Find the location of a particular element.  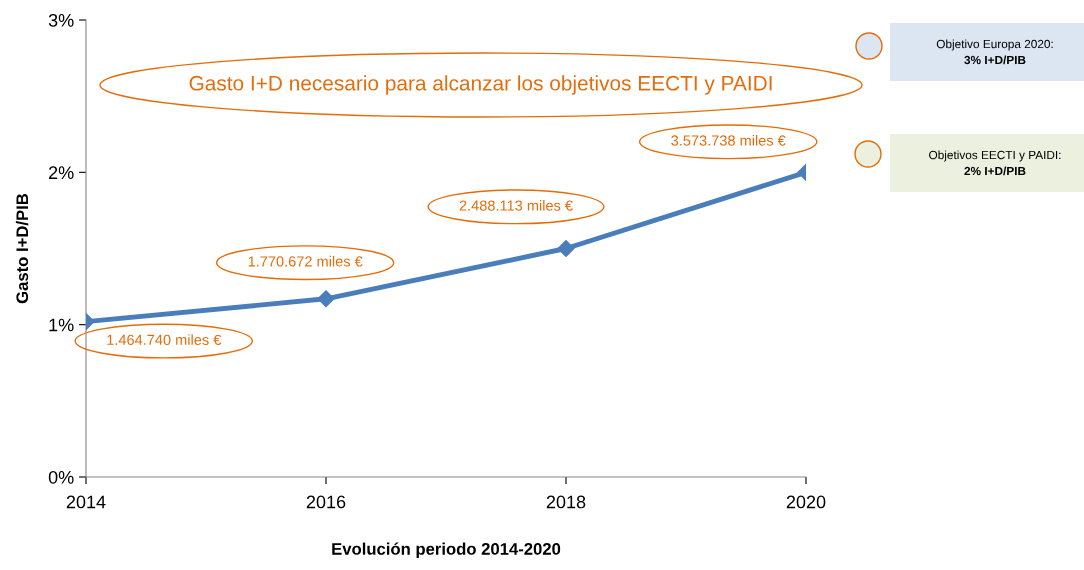

y-axis-title: Gasto I+D/PIB is located at coordinates (22, 248).